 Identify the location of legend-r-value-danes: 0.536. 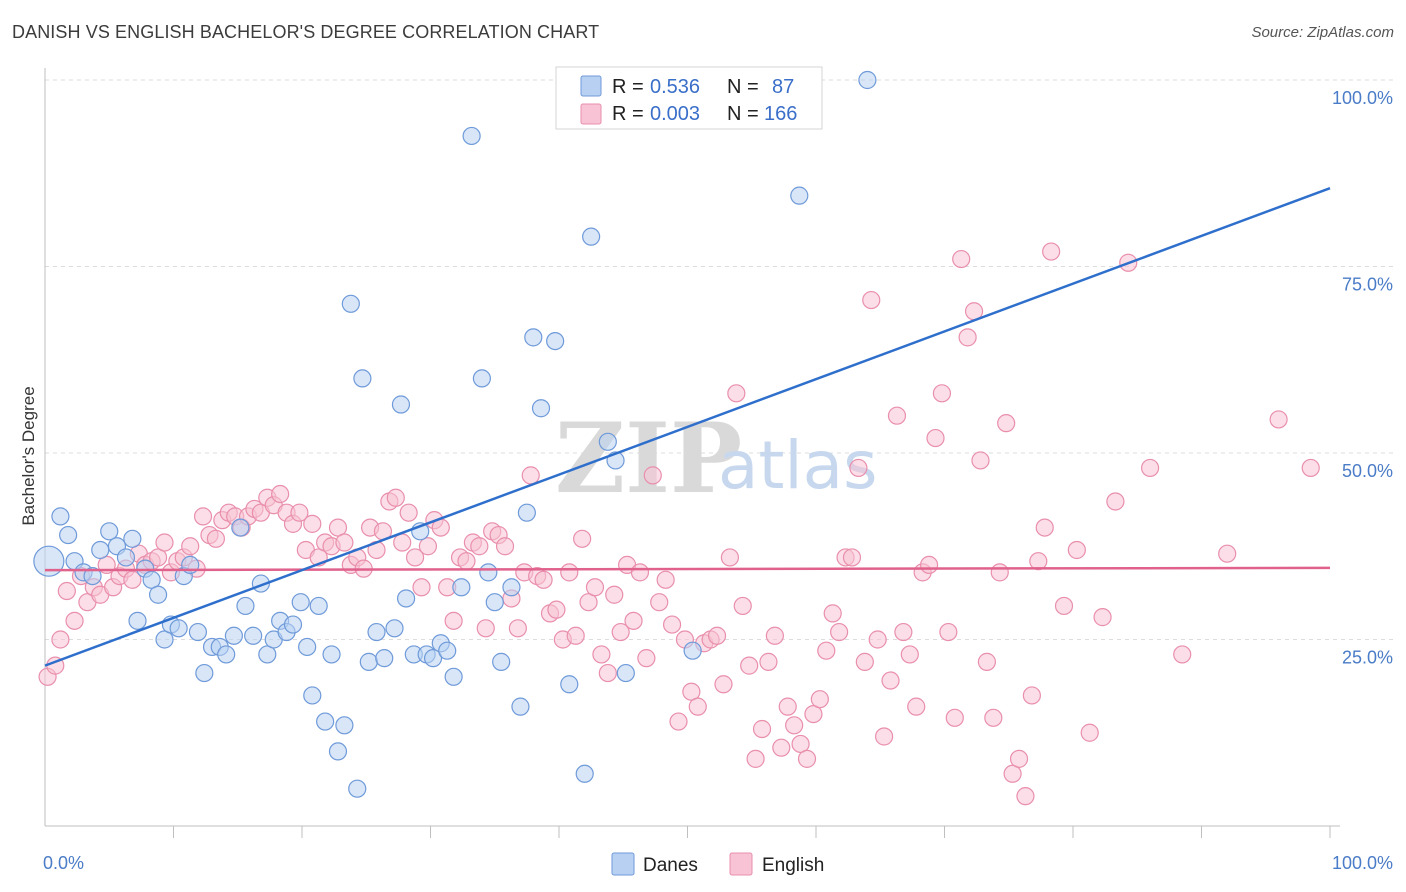
(675, 87).